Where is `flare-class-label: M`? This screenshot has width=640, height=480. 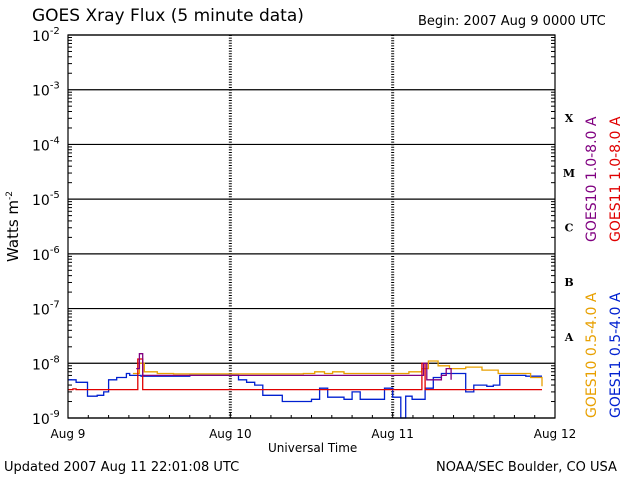
flare-class-label: M is located at coordinates (569, 173).